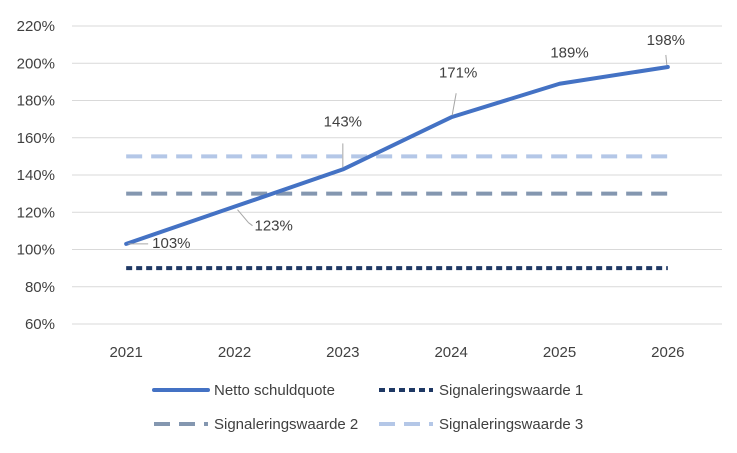 This screenshot has width=737, height=453. What do you see at coordinates (36, 63) in the screenshot?
I see `y-tick-label: 200%` at bounding box center [36, 63].